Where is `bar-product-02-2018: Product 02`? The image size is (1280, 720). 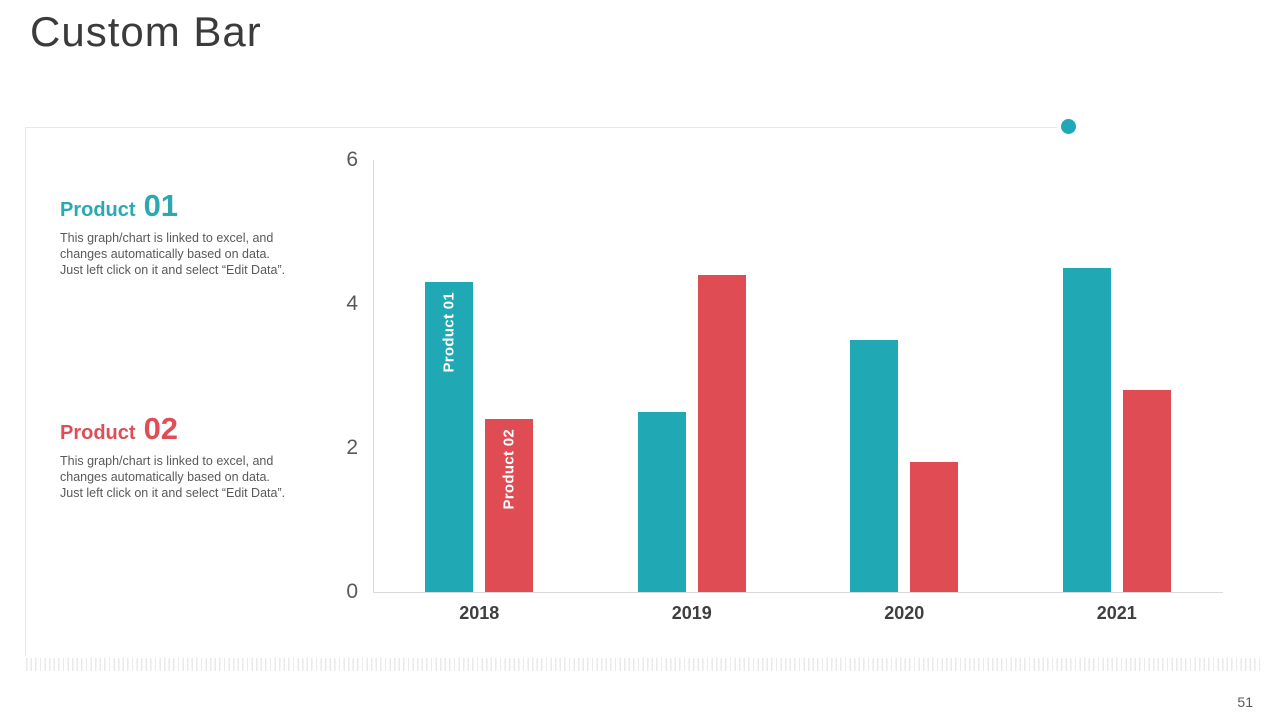
bar-product-02-2018: Product 02 is located at coordinates (509, 505).